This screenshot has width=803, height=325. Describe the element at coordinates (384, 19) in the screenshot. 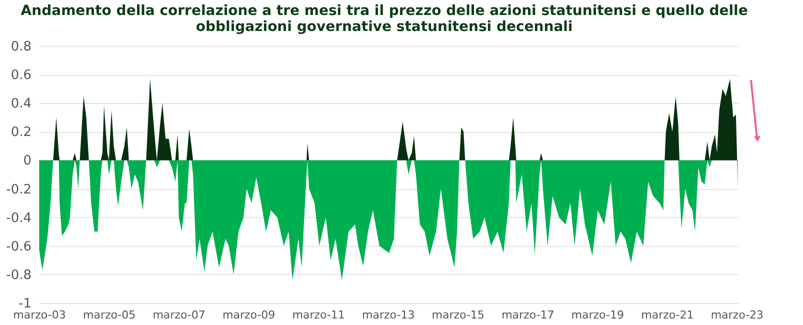

I see `chart-title: Andamento della correlazione a tre mesi tra il prezzo delle azioni statunitensi e quello delle obbligazioni governative statunitensi decennali` at that location.